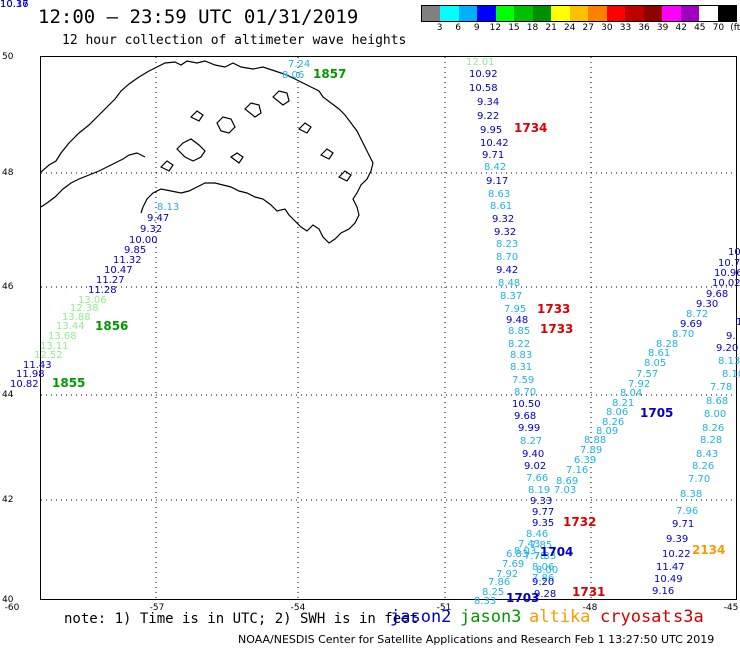 The width and height of the screenshot is (740, 650). What do you see at coordinates (589, 592) in the screenshot?
I see `pass-time-label: 1731` at bounding box center [589, 592].